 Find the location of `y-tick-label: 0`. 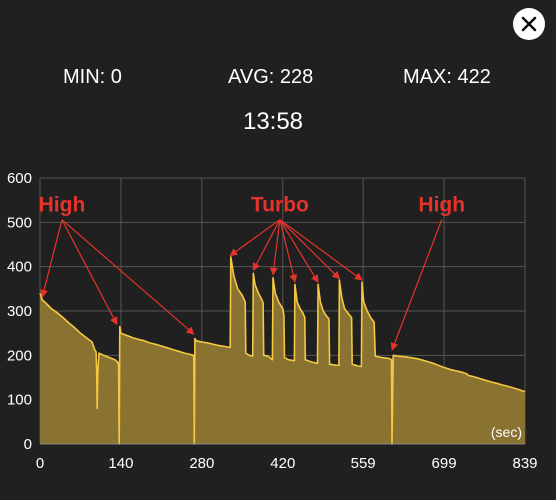

y-tick-label: 0 is located at coordinates (28, 444).